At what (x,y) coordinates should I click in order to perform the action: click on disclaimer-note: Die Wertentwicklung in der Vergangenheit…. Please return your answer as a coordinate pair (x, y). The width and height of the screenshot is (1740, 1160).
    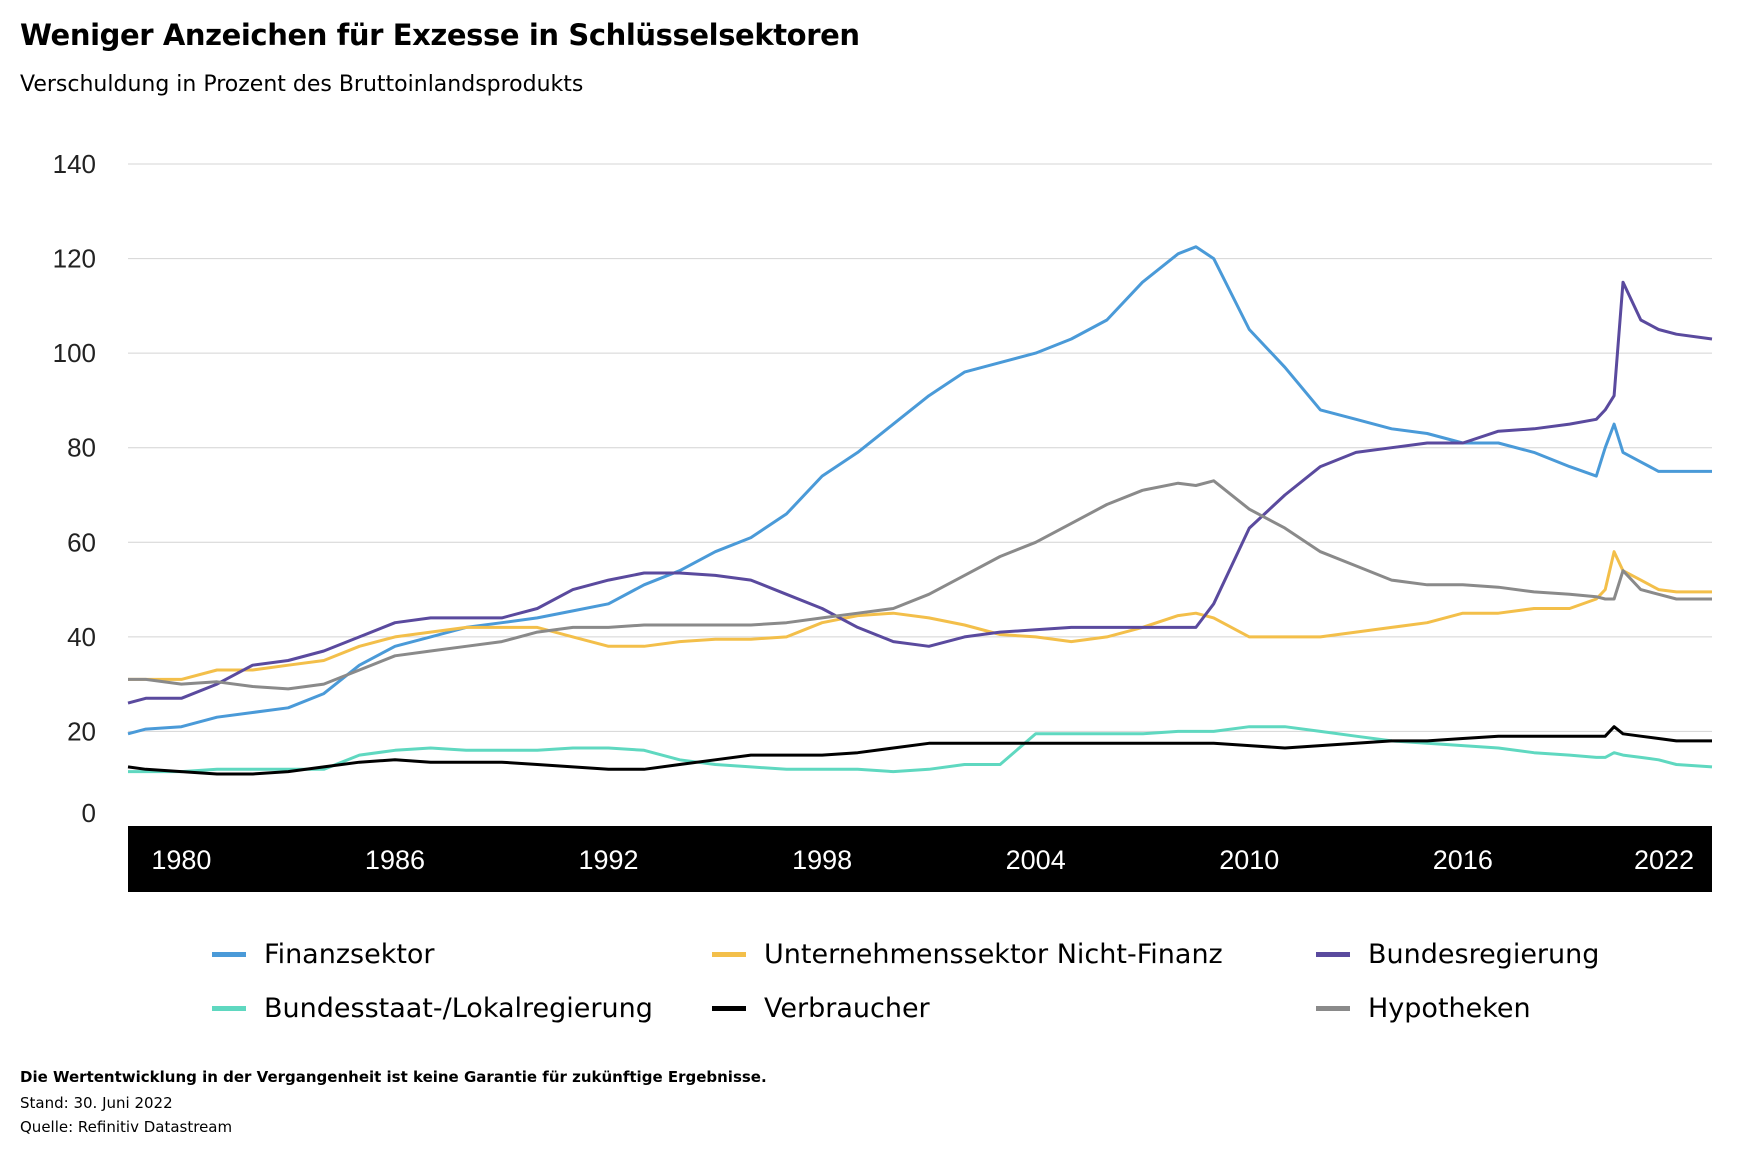
    Looking at the image, I should click on (393, 1077).